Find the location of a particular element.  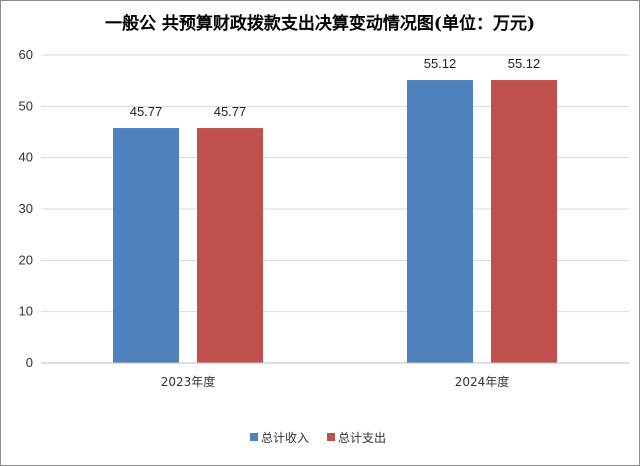

x-category-label: 2023年度 is located at coordinates (188, 381).